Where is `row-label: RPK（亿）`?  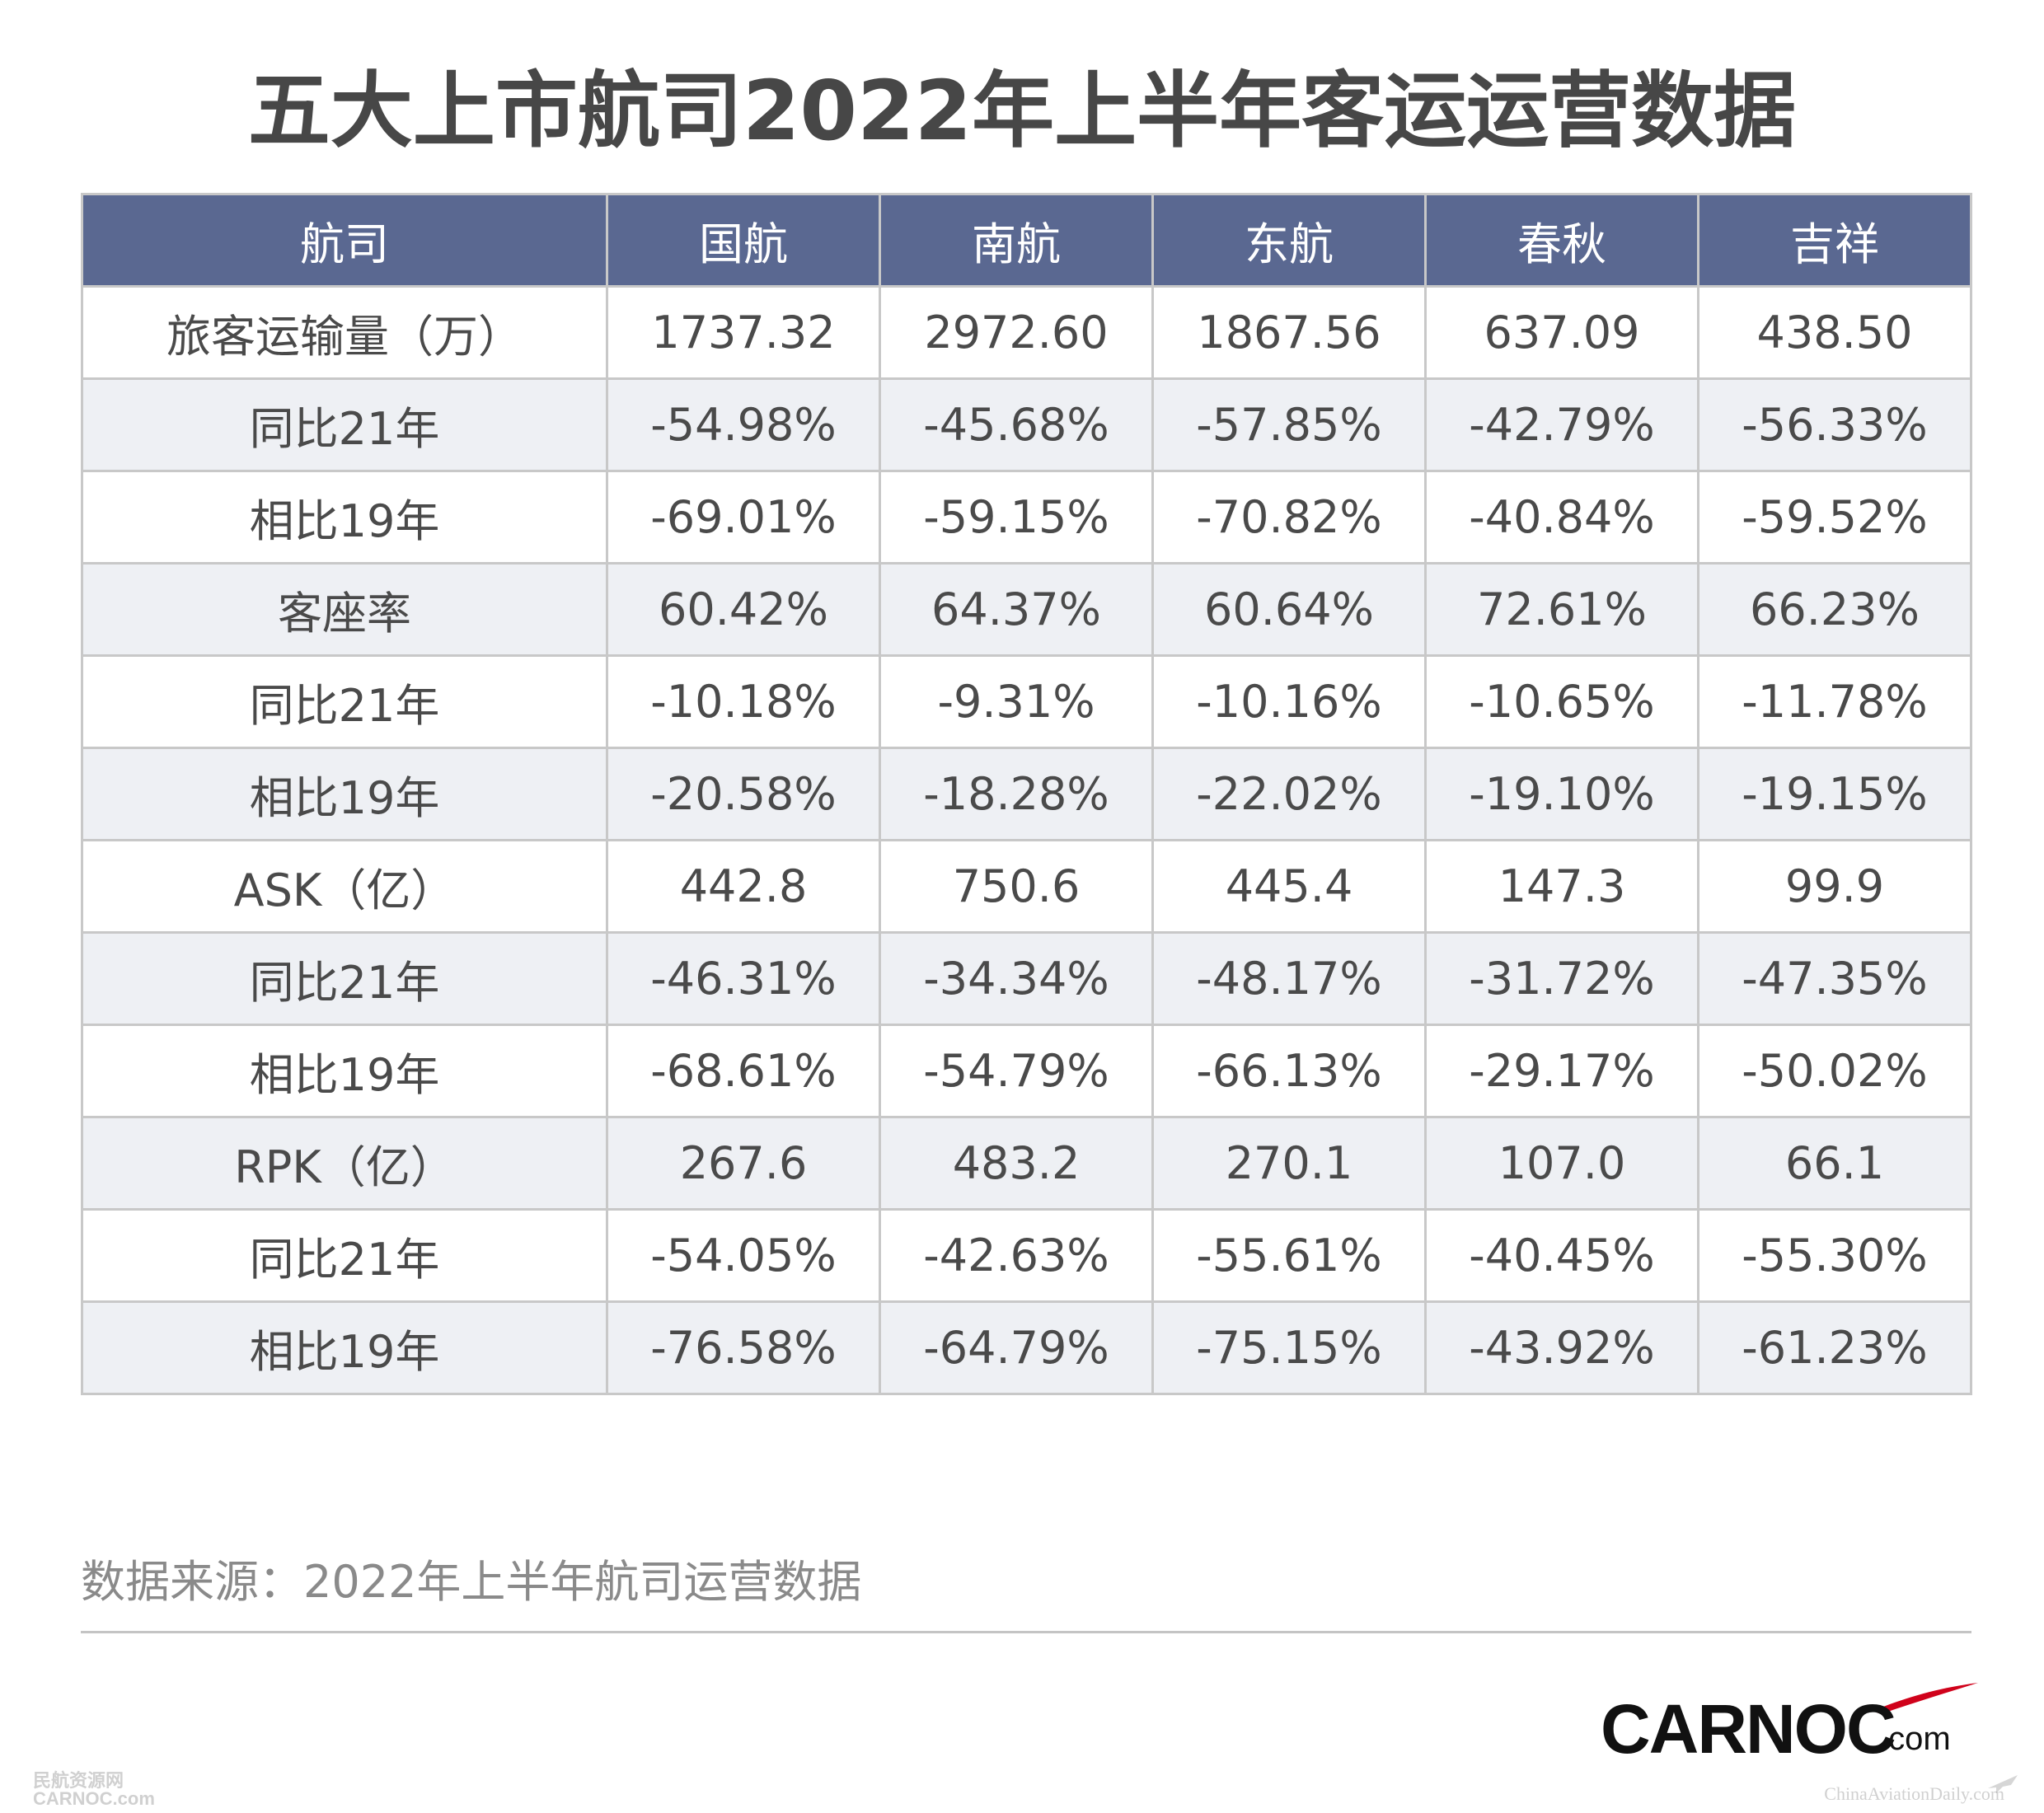 row-label: RPK（亿） is located at coordinates (344, 1163).